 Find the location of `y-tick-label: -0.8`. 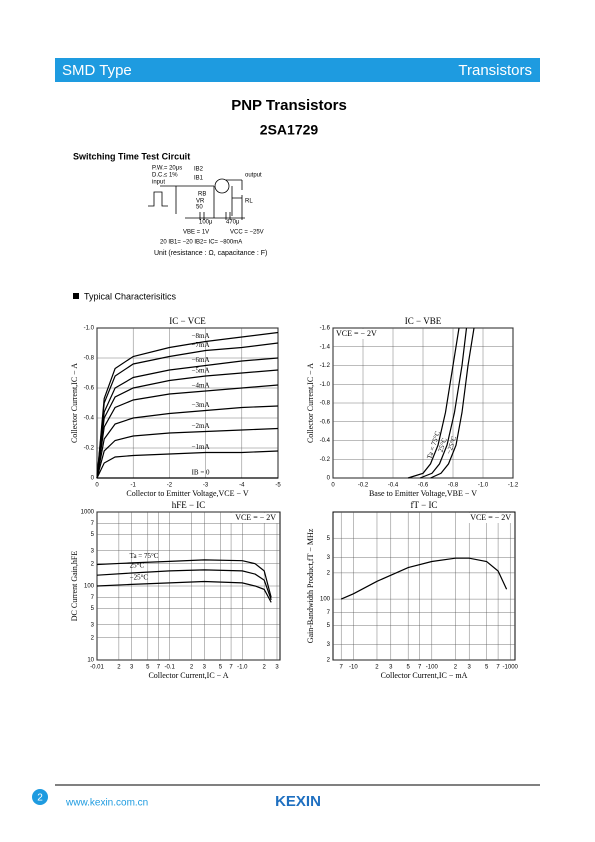

y-tick-label: -0.8 is located at coordinates (325, 404).